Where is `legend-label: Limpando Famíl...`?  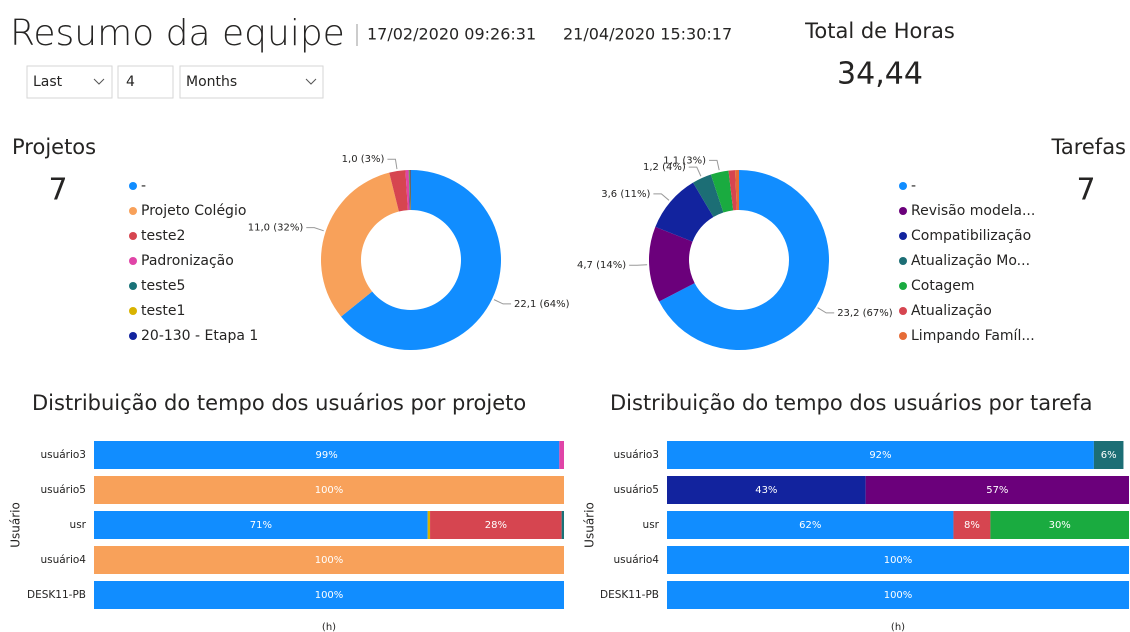
legend-label: Limpando Famíl... is located at coordinates (973, 336).